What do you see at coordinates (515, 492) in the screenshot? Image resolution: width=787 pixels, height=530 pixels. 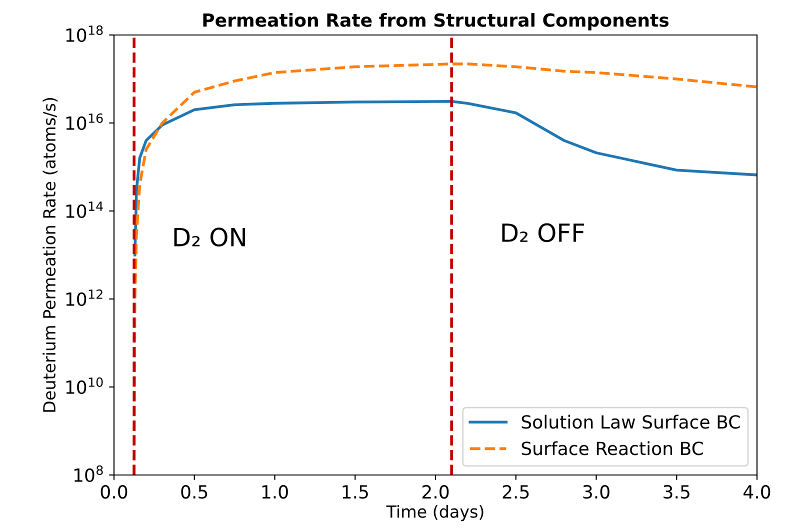 I see `x-tick-label: 2.5` at bounding box center [515, 492].